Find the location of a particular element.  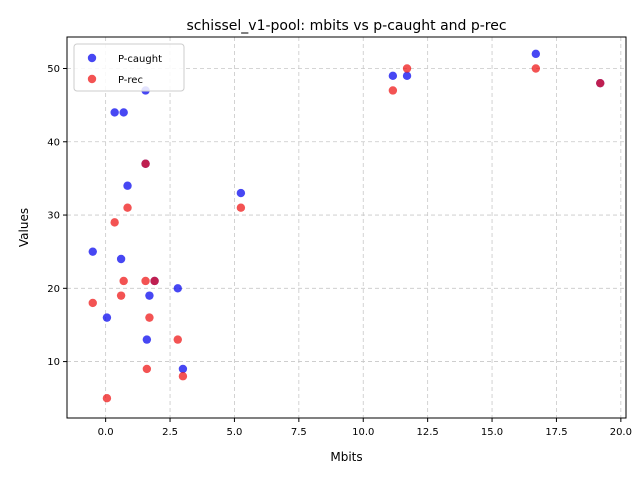

y-tick-label: 50 is located at coordinates (53, 69).